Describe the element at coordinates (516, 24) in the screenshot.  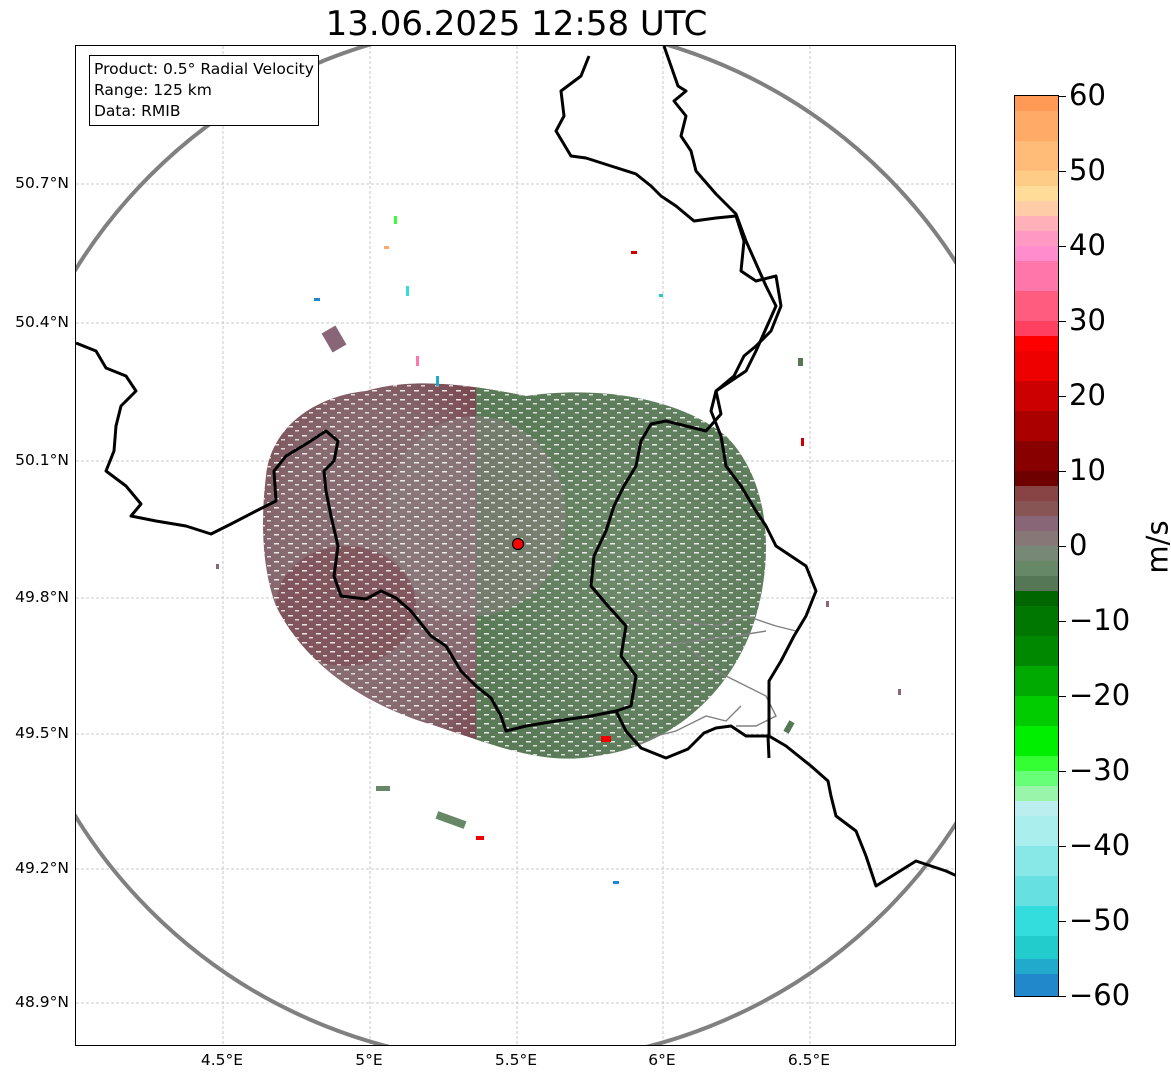
I see `map-title: 13.06.2025 12:58 UTC` at that location.